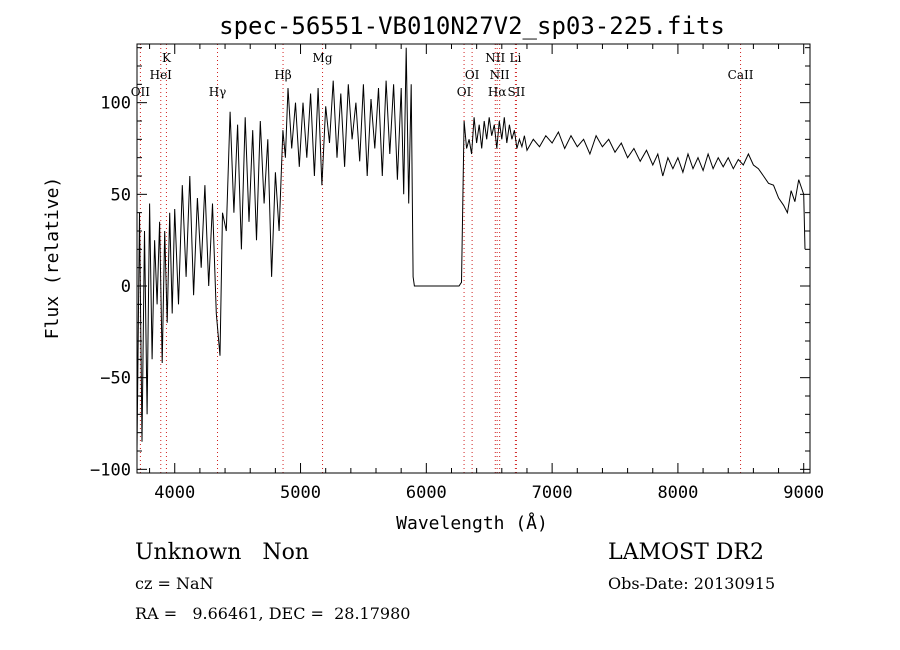 This screenshot has height=650, width=900. Describe the element at coordinates (323, 58) in the screenshot. I see `line-label-5: Mg` at that location.